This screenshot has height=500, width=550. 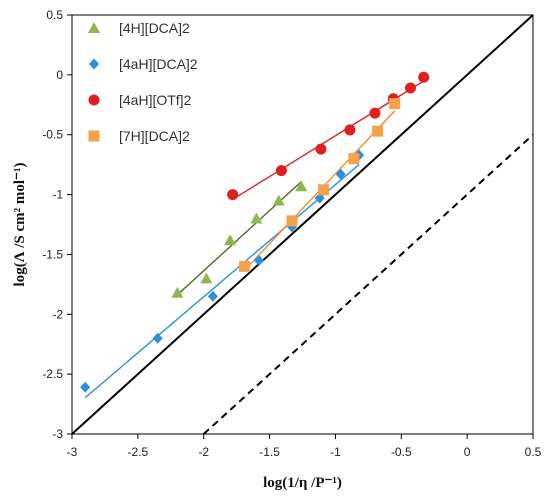 I want to click on x-tick-labels: -3 -2.5 -2 -1.5 -1 -0.5 0 0.5, so click(x=304, y=452).